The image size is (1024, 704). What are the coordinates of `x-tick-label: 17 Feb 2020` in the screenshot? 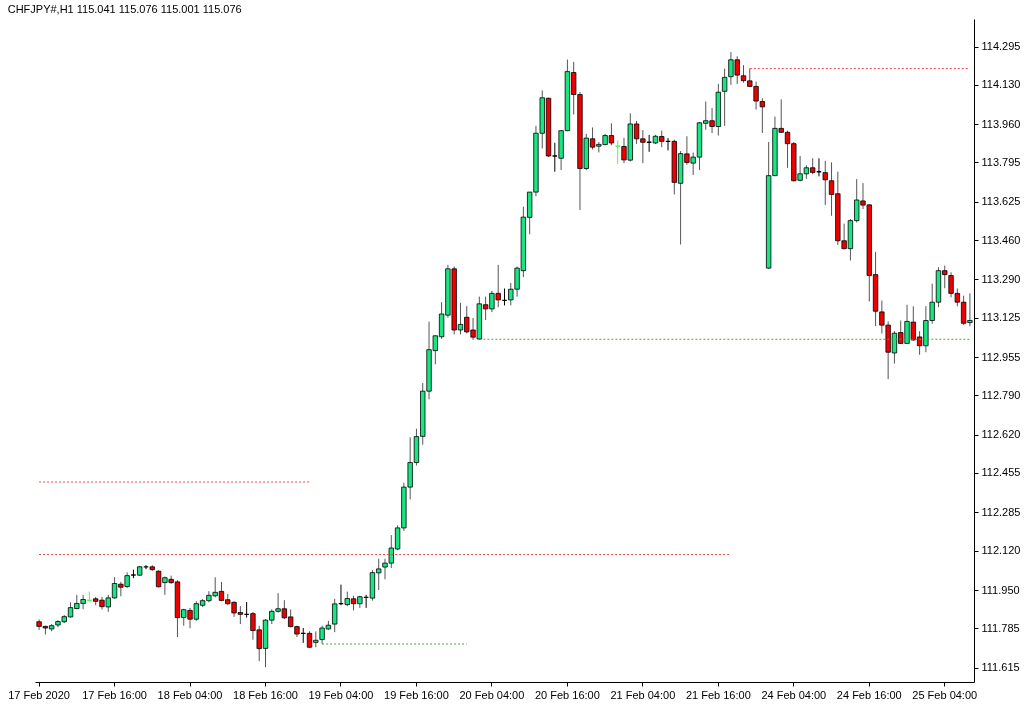 It's located at (39, 694).